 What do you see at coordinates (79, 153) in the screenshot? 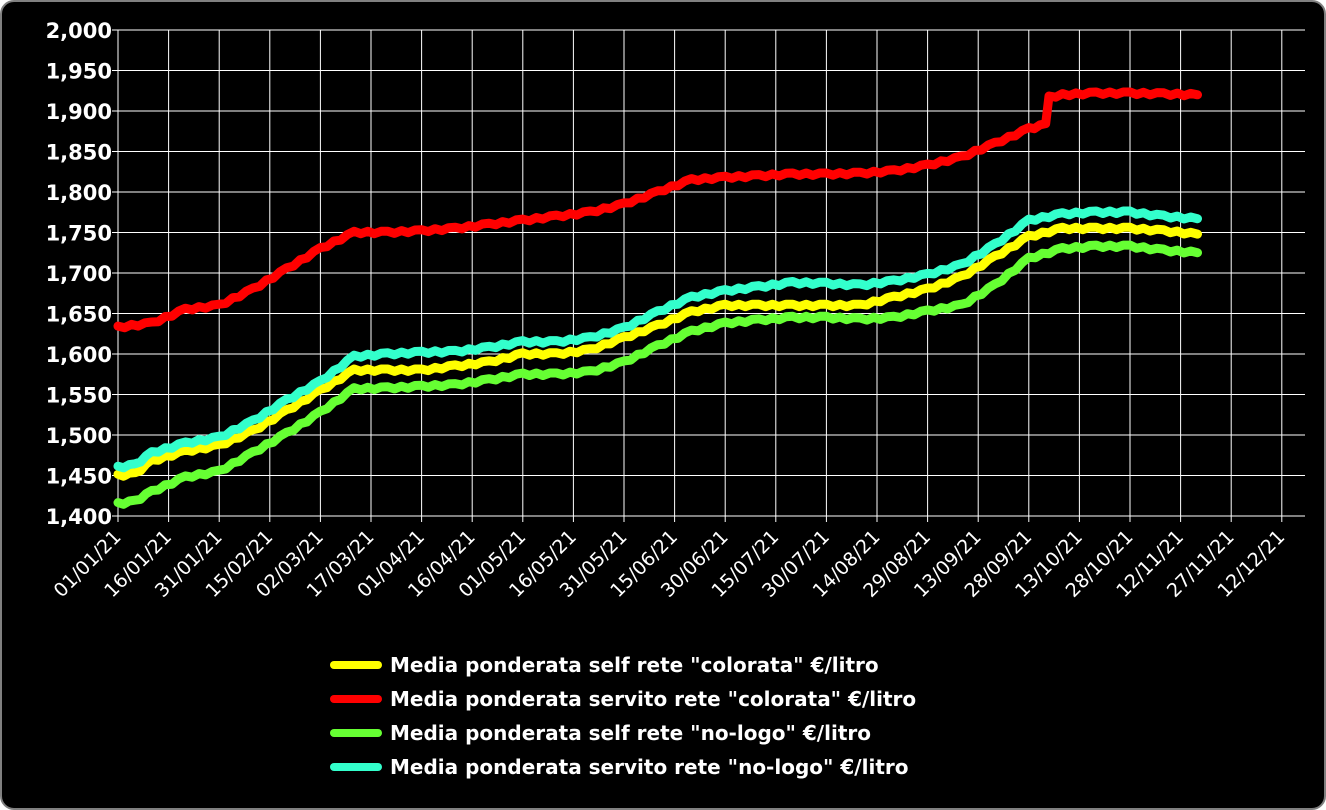
I see `y-tick-label: 1,850` at bounding box center [79, 153].